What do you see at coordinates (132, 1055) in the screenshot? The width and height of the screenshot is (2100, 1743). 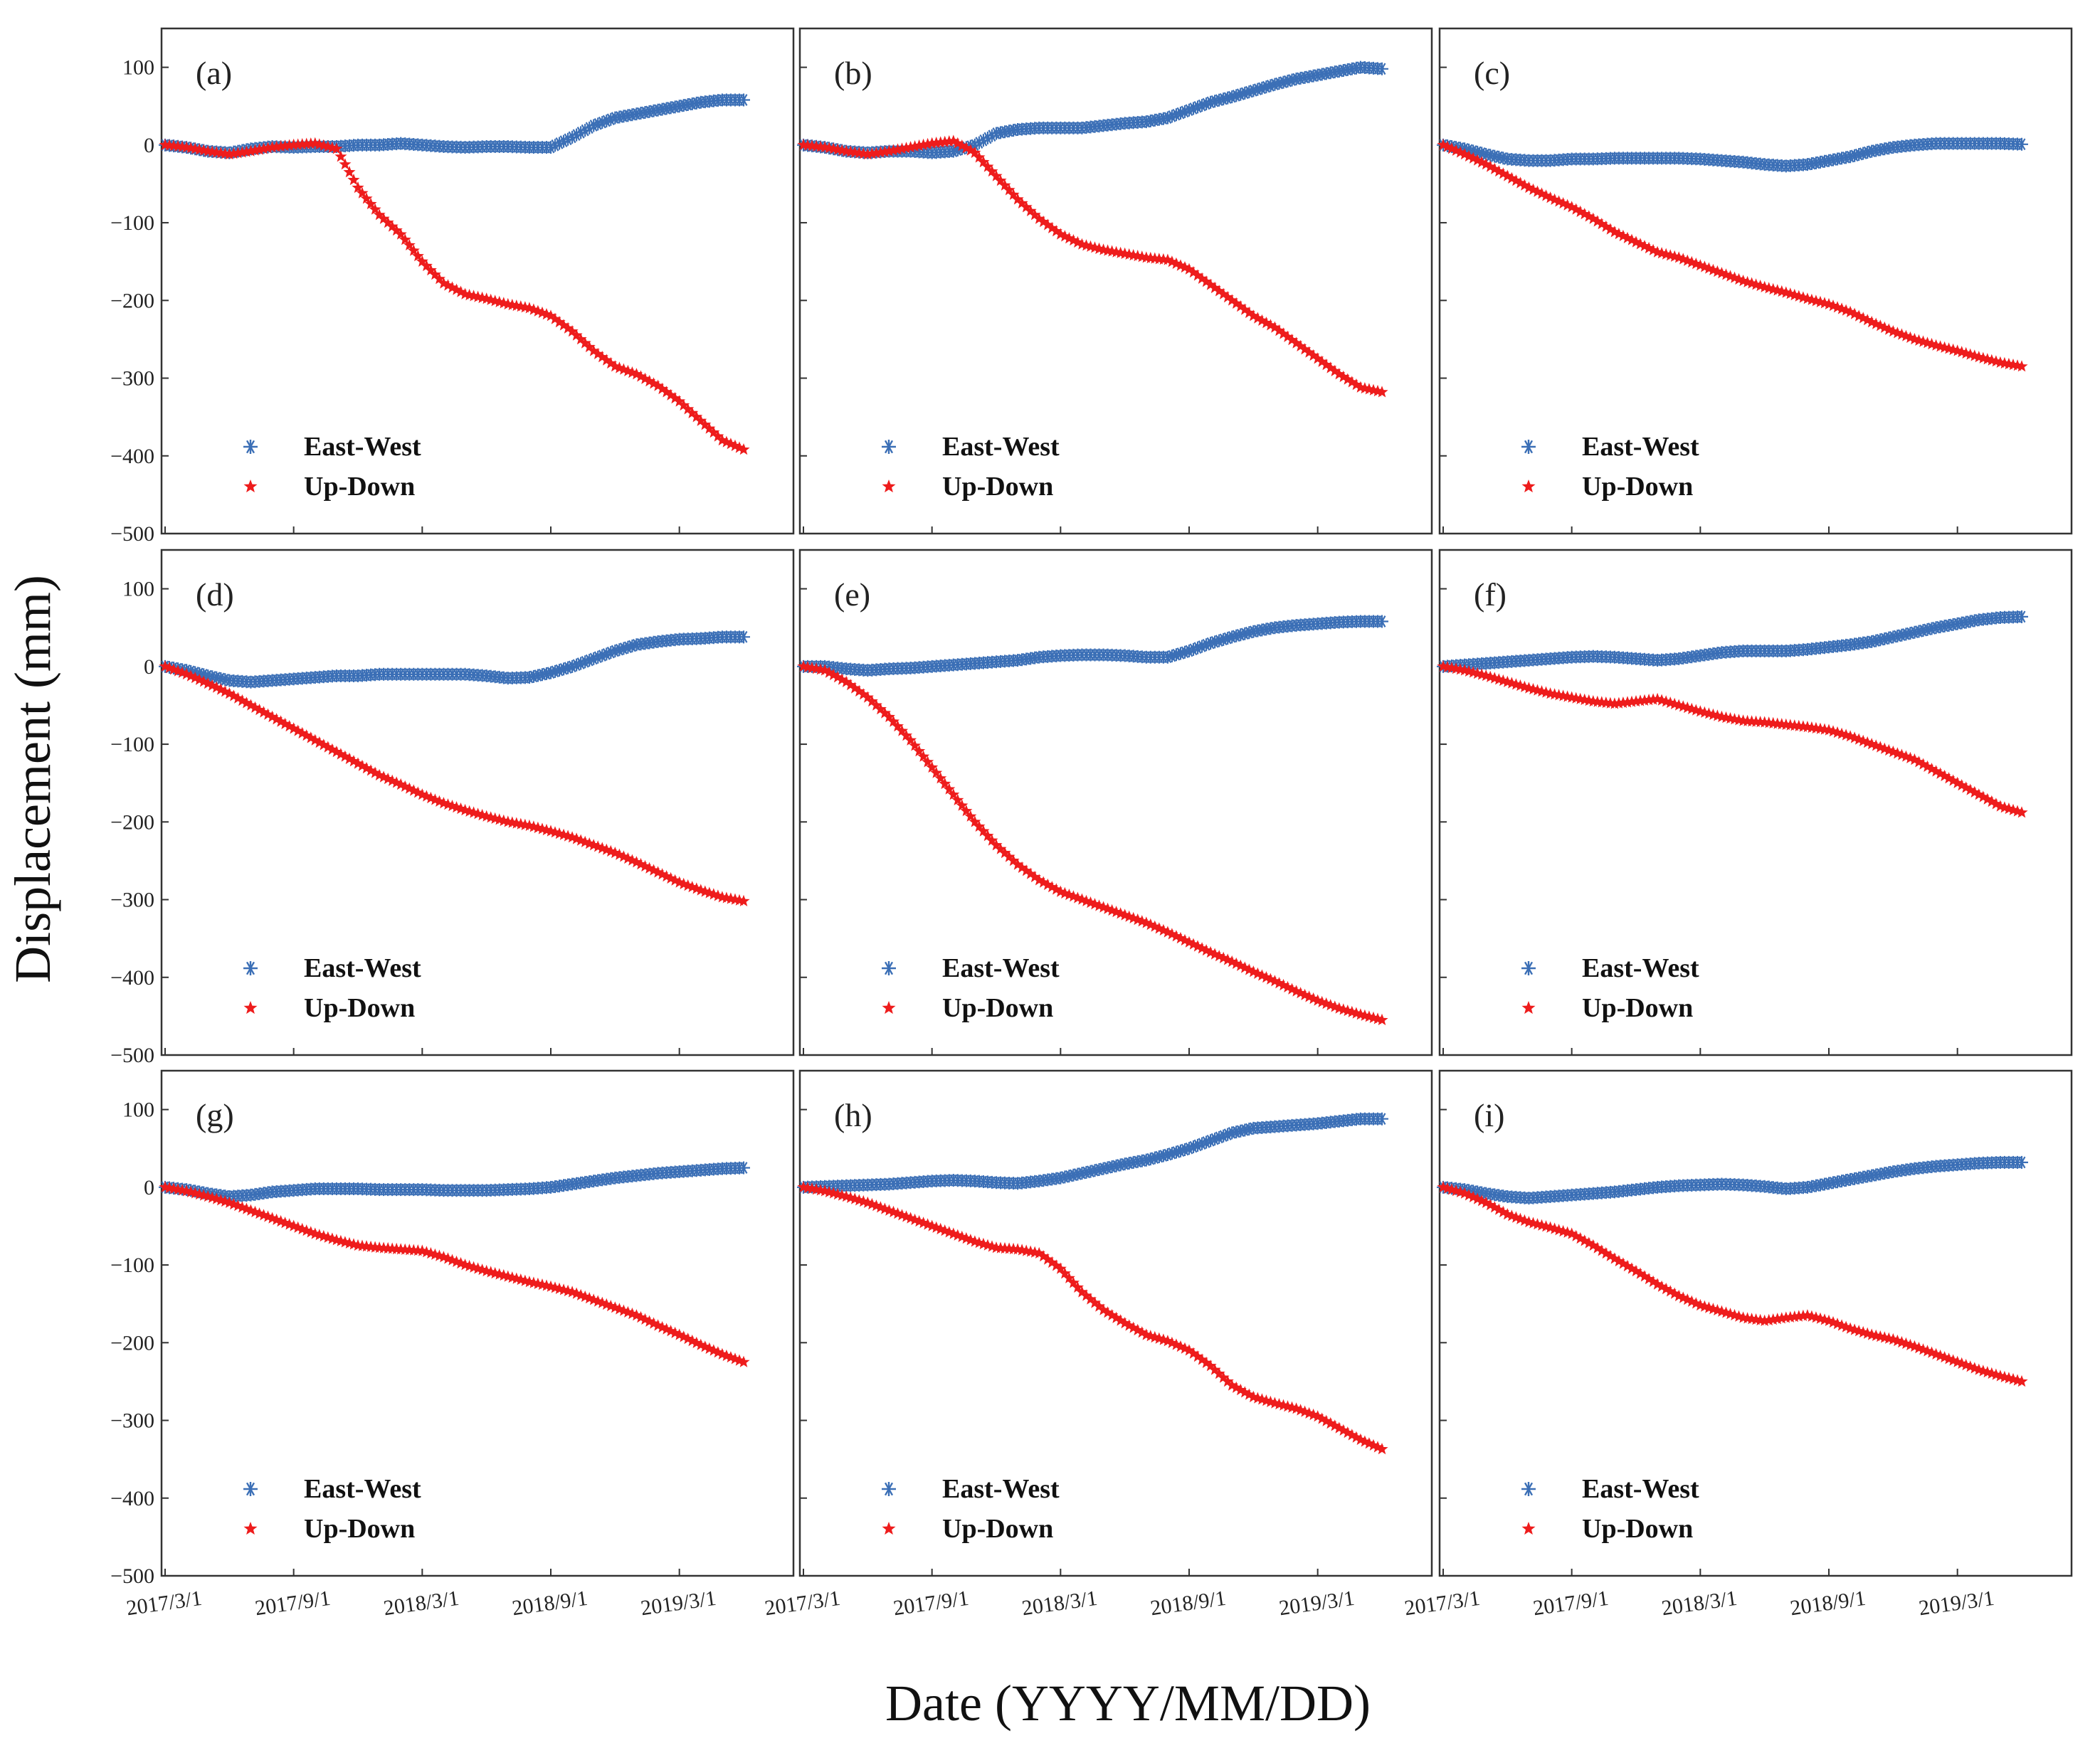 I see `y-tick-label: −500` at bounding box center [132, 1055].